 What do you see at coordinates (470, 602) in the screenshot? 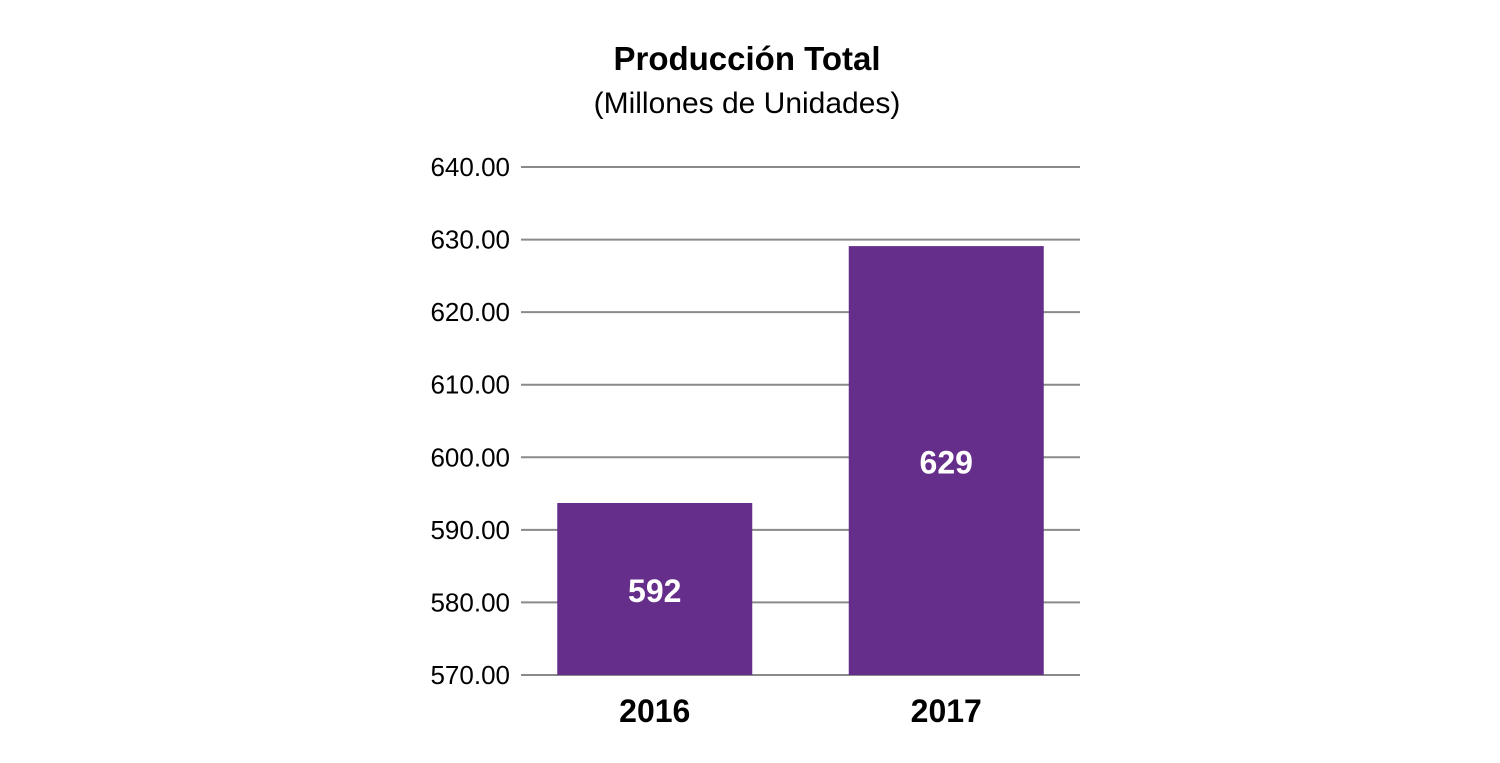
I see `y-tick-label: 580.00` at bounding box center [470, 602].